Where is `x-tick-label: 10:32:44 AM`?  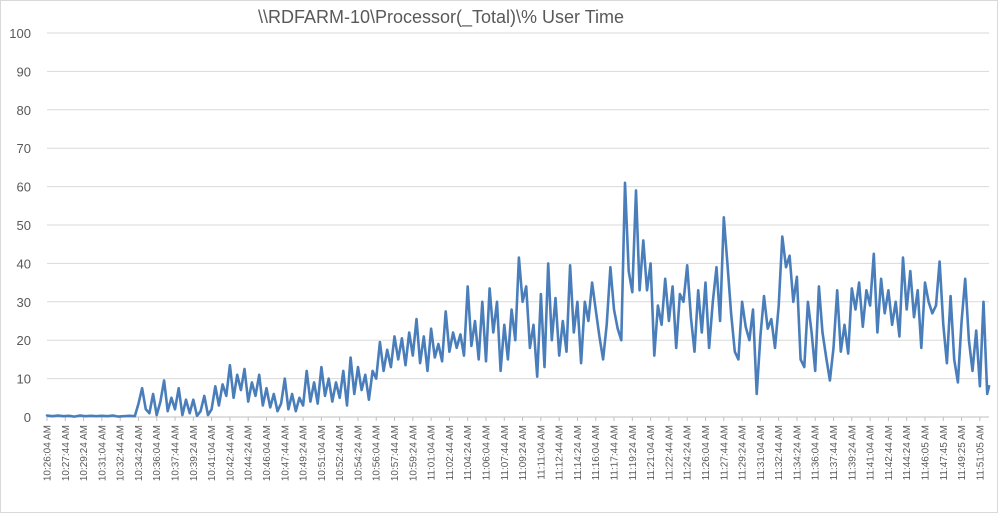
x-tick-label: 10:32:44 AM is located at coordinates (121, 453).